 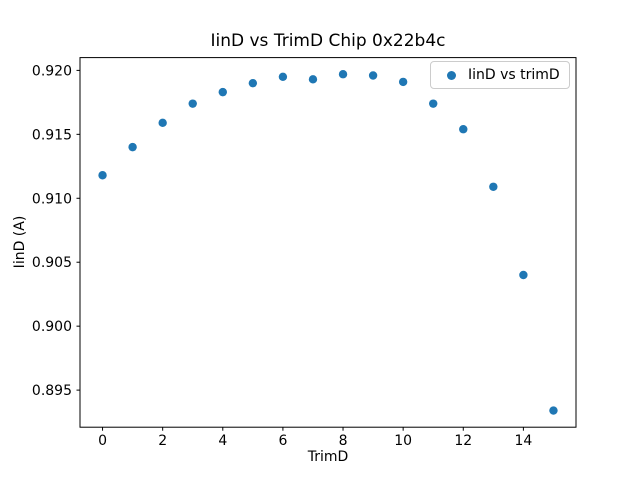 I want to click on y-tick-label: 0.895, so click(x=52, y=391).